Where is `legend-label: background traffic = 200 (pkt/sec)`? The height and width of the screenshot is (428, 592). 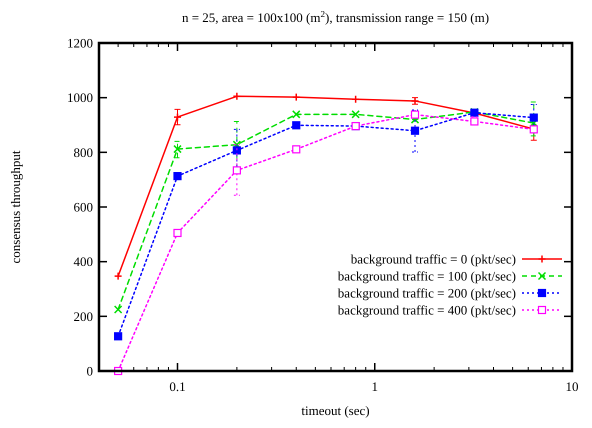
legend-label: background traffic = 200 (pkt/sec) is located at coordinates (427, 293).